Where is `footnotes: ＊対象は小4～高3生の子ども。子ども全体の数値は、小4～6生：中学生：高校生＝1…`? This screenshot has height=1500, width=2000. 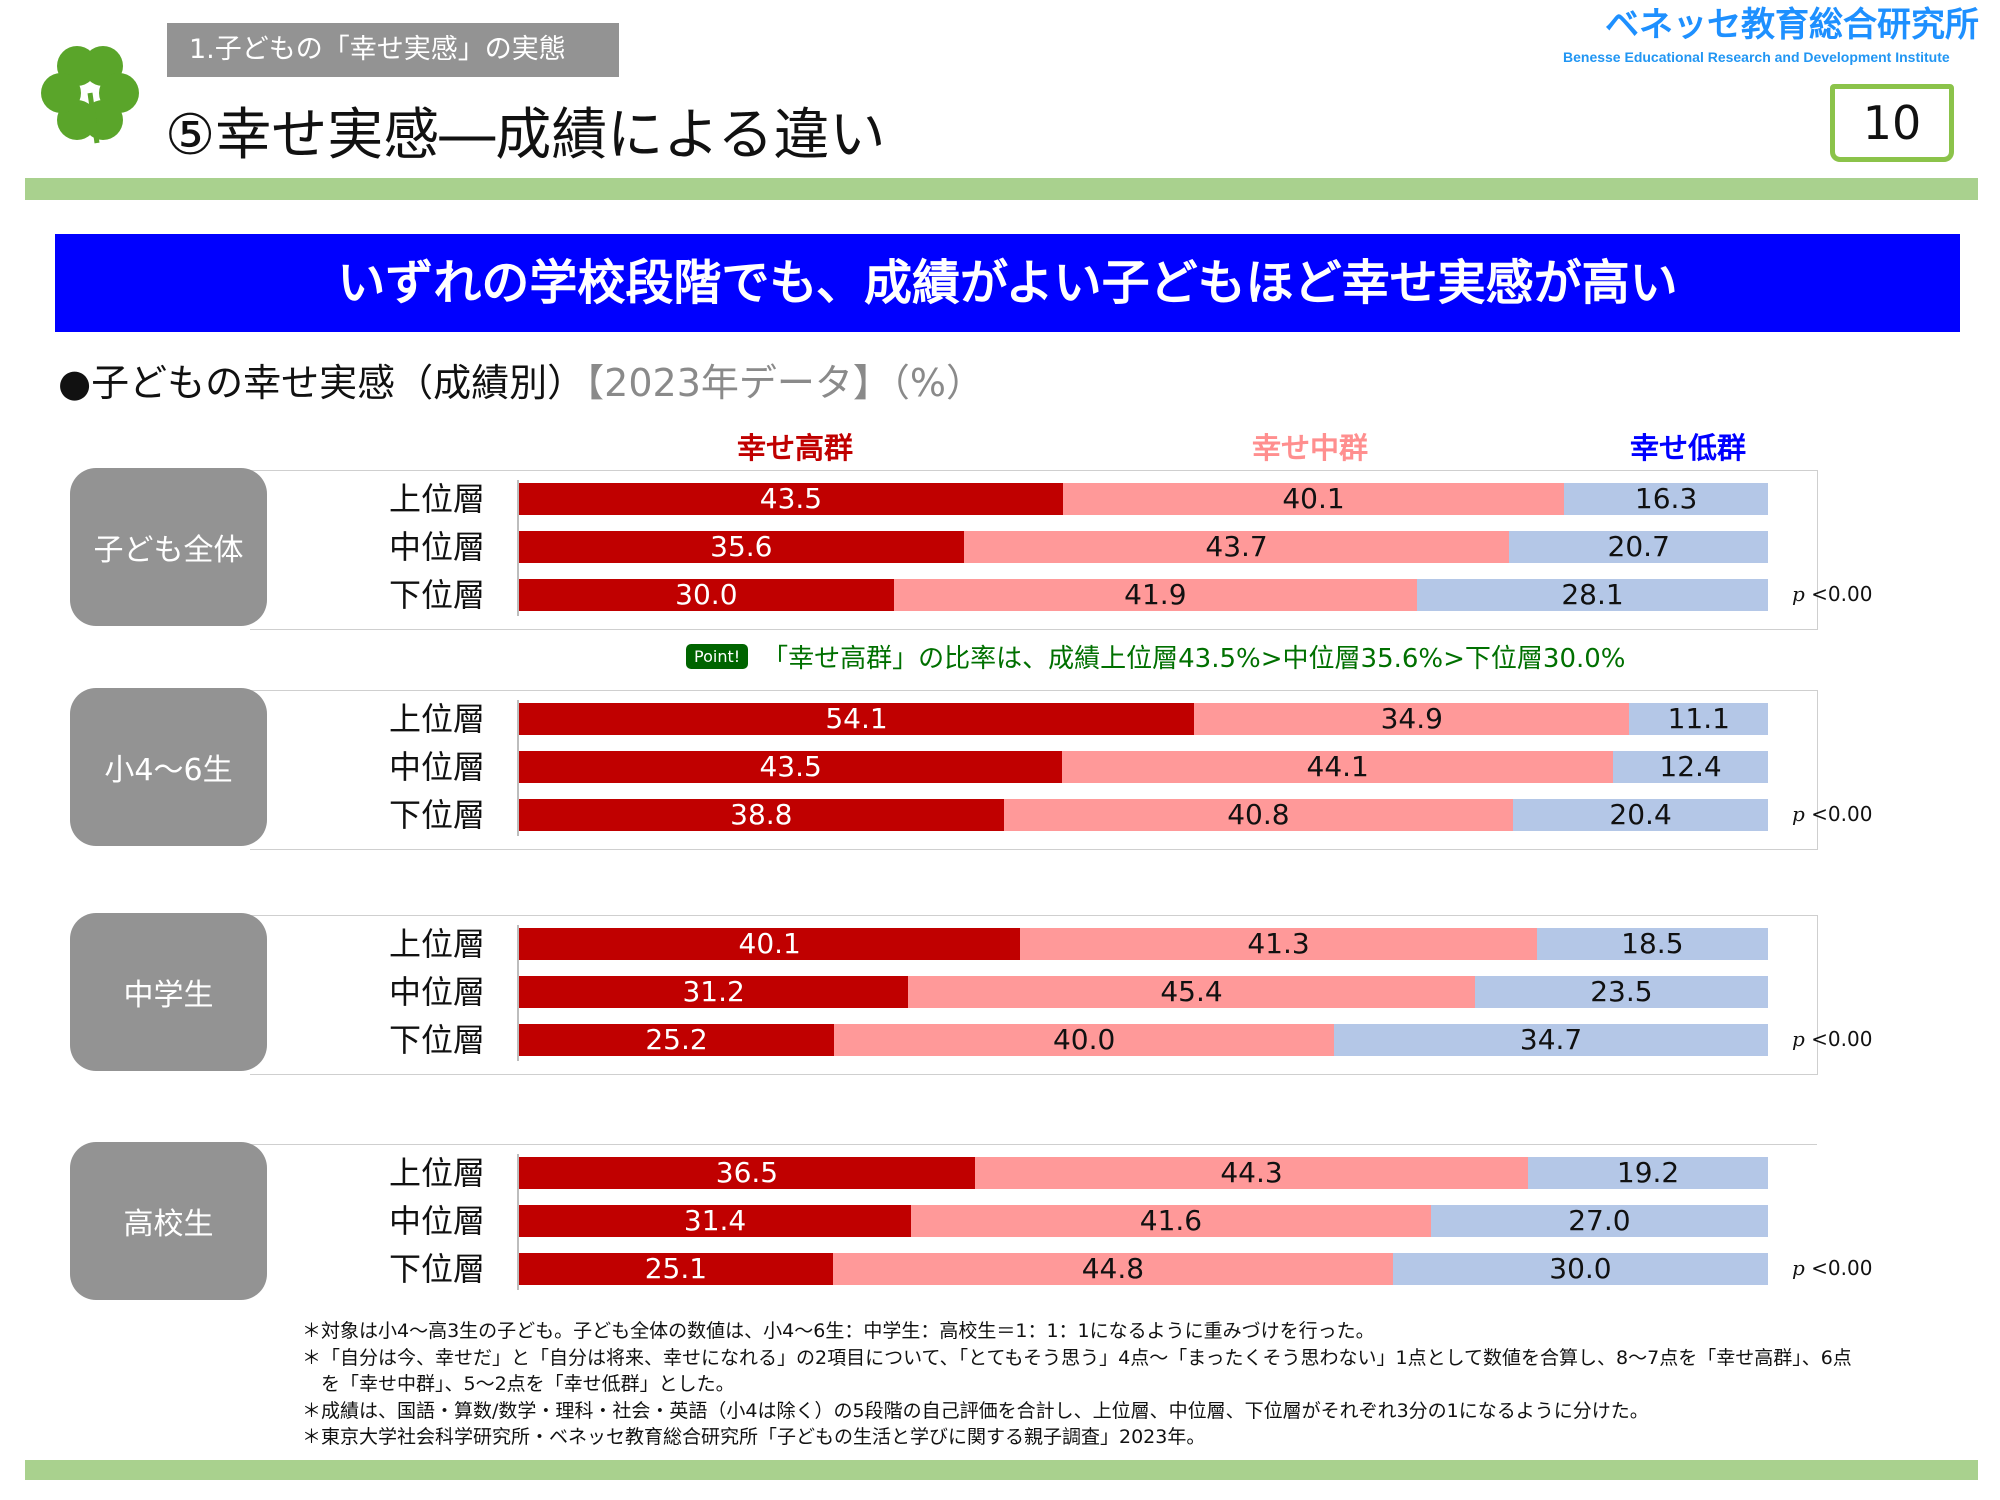
footnotes: ＊対象は小4～高3生の子ども。子ども全体の数値は、小4～6生：中学生：高校生＝1… is located at coordinates (1077, 1384).